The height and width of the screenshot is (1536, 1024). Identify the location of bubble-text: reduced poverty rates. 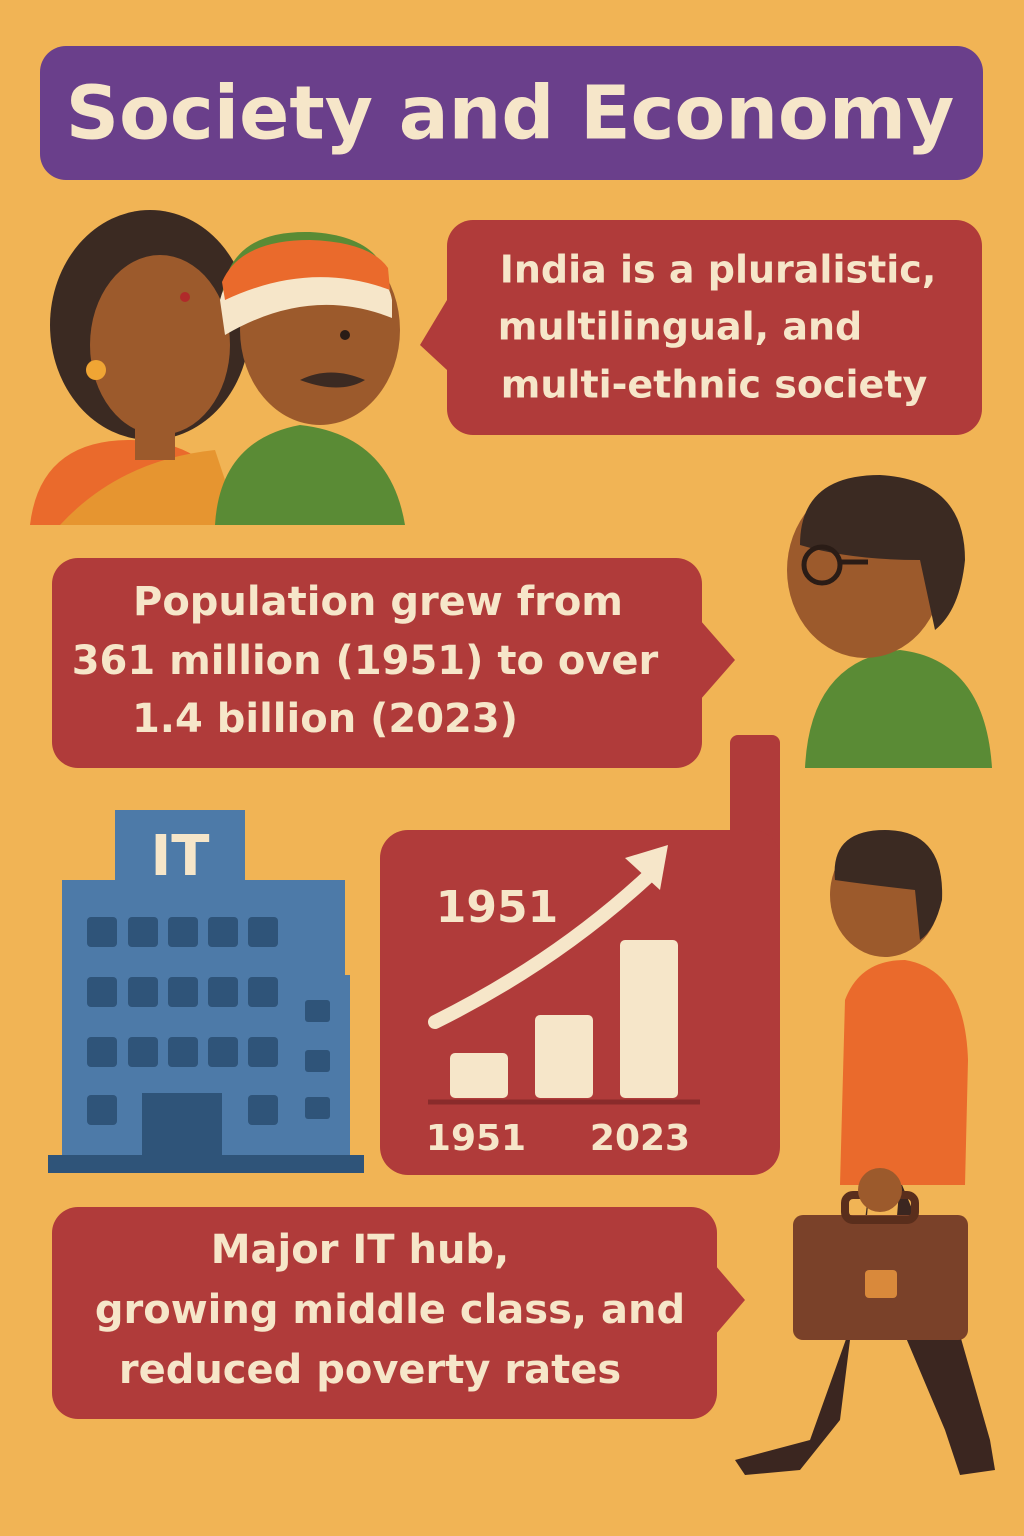
(370, 1370).